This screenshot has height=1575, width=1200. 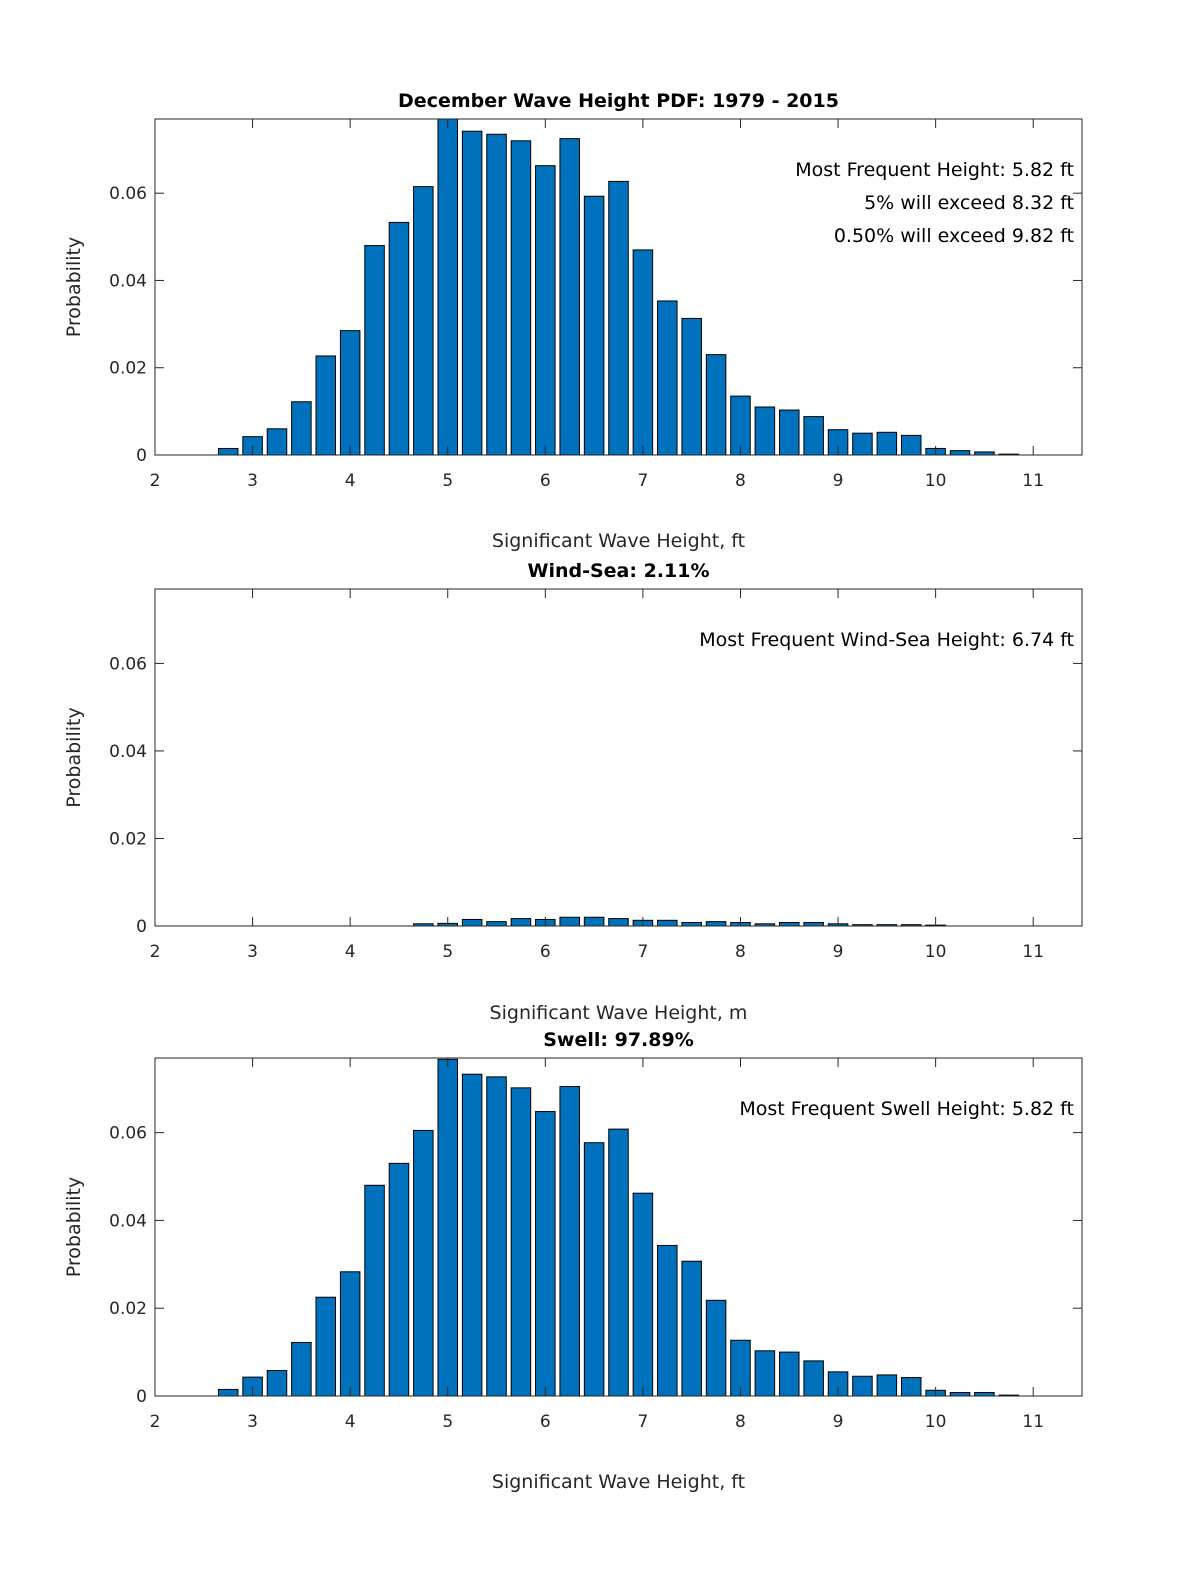 What do you see at coordinates (618, 1040) in the screenshot?
I see `chart-title: Swell: 97.89%` at bounding box center [618, 1040].